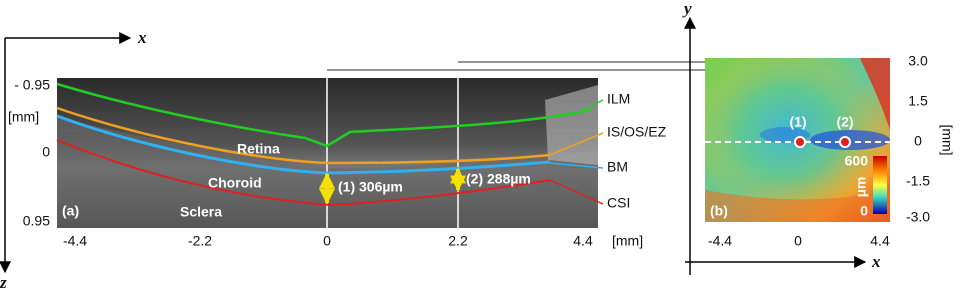 The width and height of the screenshot is (960, 298). I want to click on x-unit: [mm], so click(627, 241).